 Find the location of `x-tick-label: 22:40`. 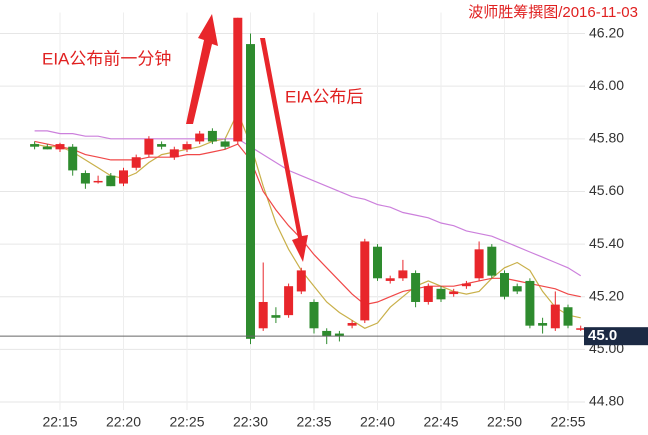

x-tick-label: 22:40 is located at coordinates (377, 422).